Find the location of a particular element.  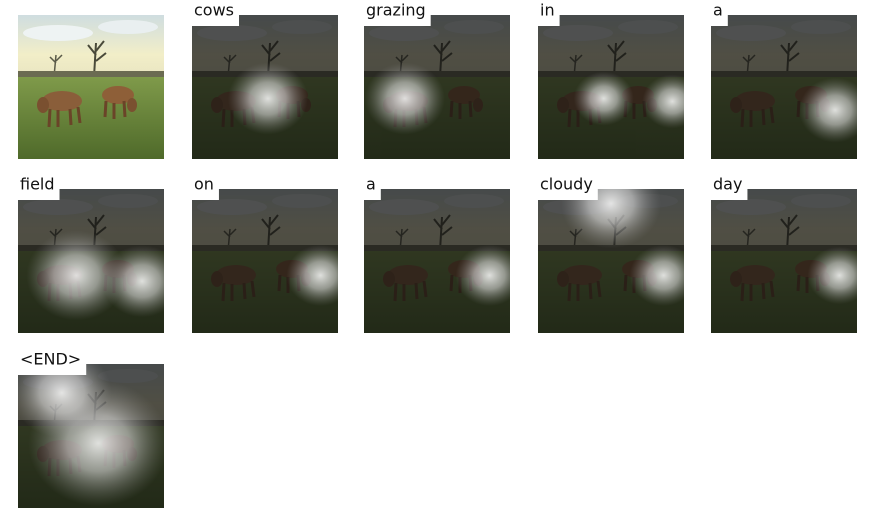

attention-tile: cloudy is located at coordinates (610, 253).